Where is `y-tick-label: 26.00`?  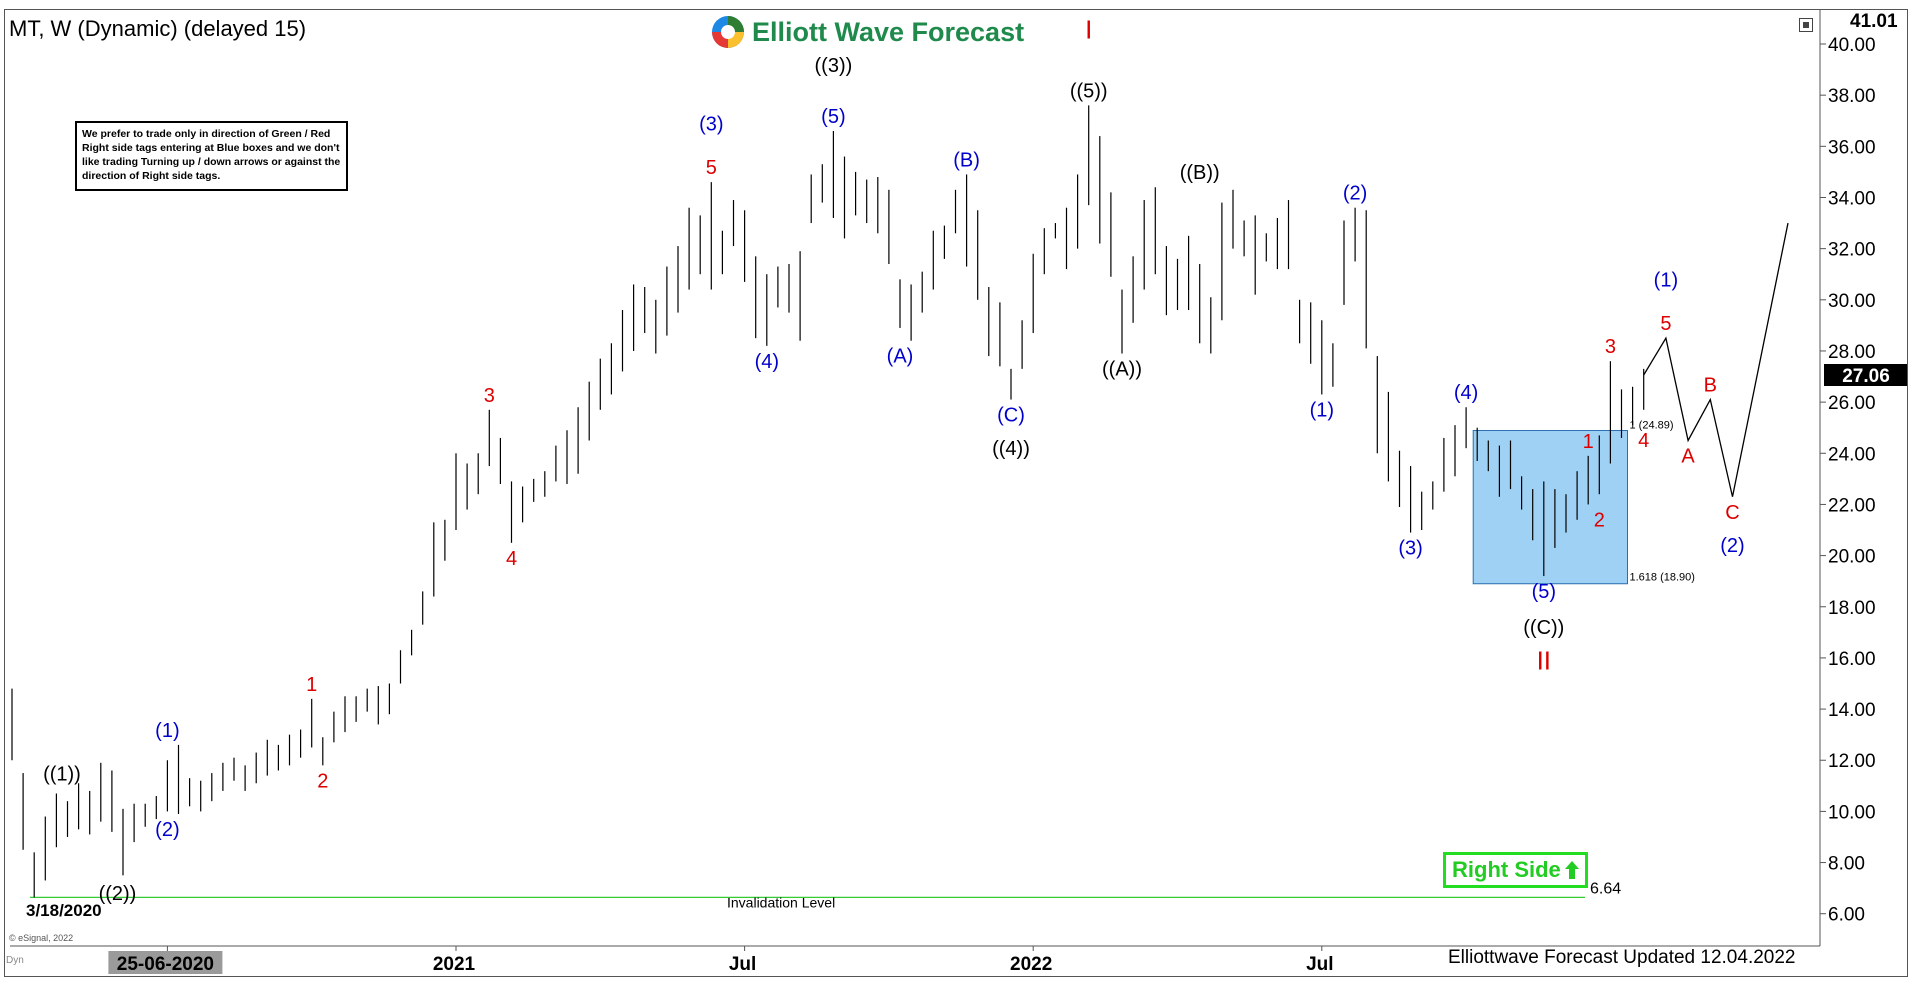
y-tick-label: 26.00 is located at coordinates (1852, 403).